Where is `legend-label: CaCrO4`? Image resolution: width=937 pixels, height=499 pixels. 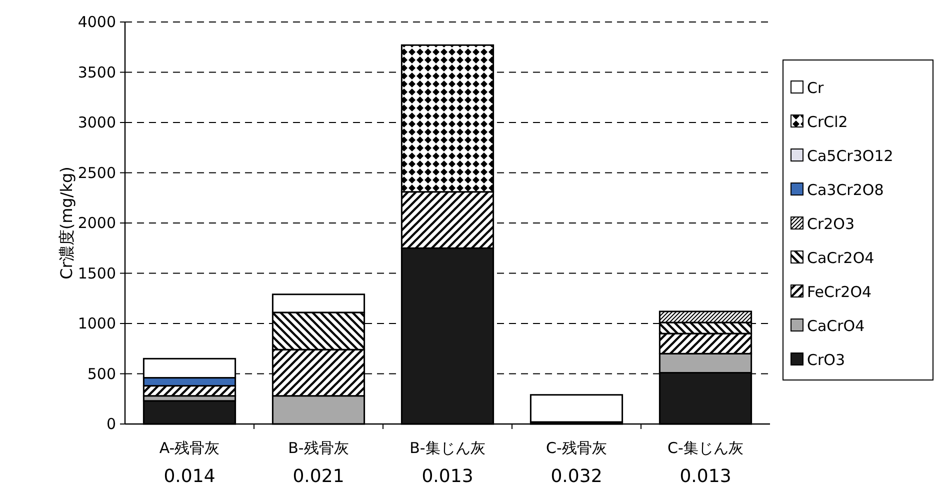
legend-label: CaCrO4 is located at coordinates (836, 326).